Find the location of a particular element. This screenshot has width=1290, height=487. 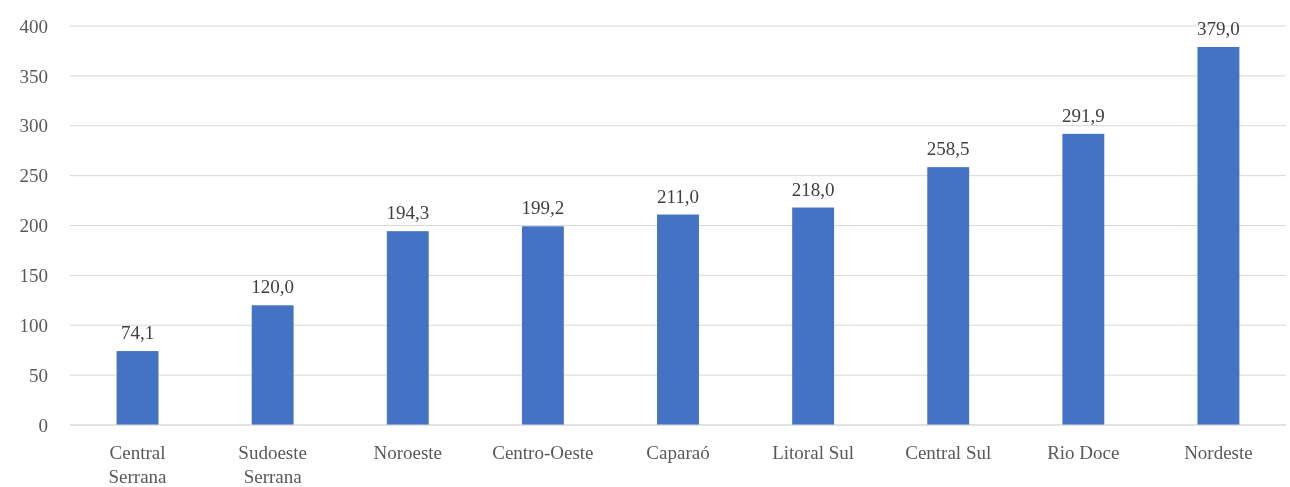

x-tick-label: Sudoeste Serrana is located at coordinates (272, 464).